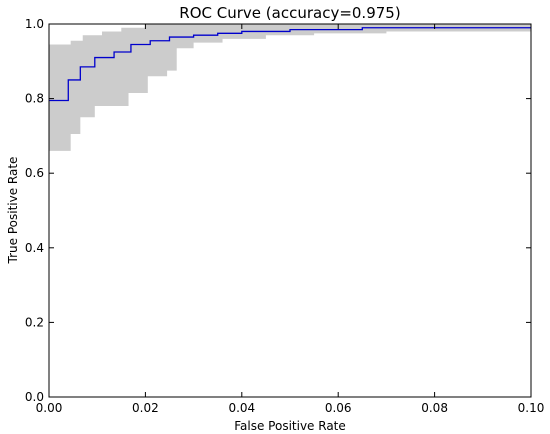 This screenshot has width=550, height=434. I want to click on y-tick-label: 0.2, so click(34, 322).